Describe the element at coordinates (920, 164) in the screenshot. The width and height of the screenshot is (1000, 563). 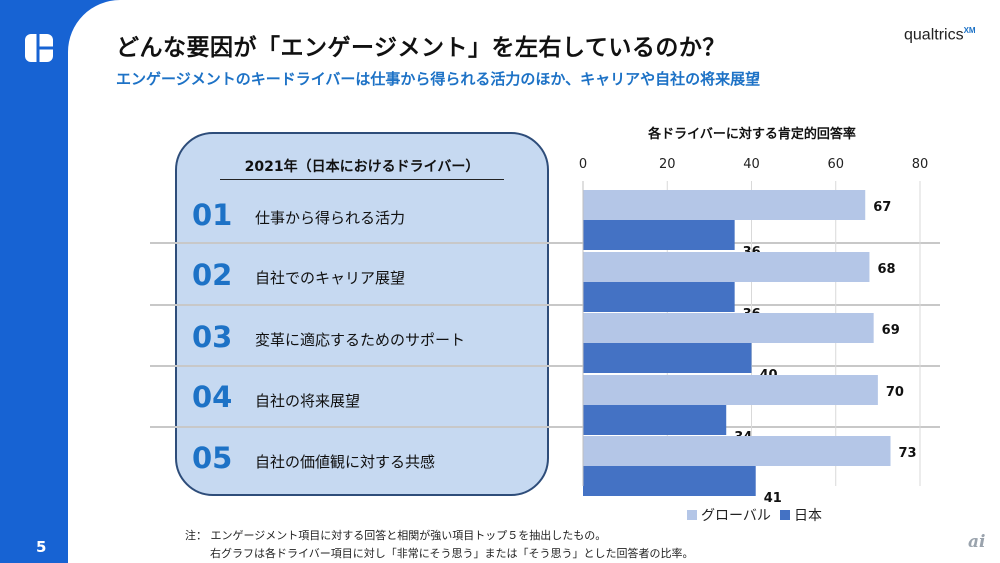
I see `x-tick-label: 80` at that location.